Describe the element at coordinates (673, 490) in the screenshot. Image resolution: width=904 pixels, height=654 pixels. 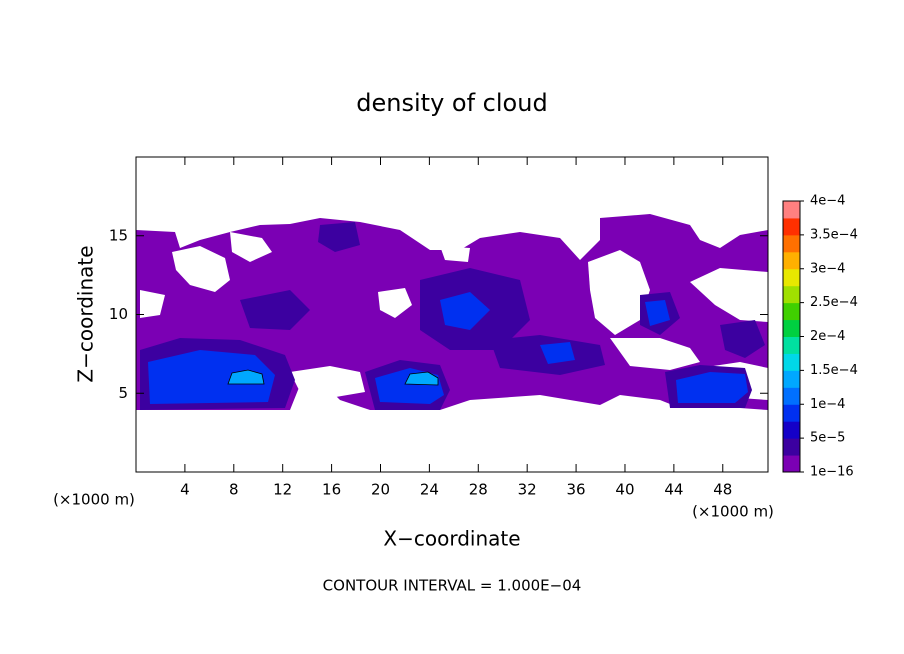
I see `x-tick-label: 44` at that location.